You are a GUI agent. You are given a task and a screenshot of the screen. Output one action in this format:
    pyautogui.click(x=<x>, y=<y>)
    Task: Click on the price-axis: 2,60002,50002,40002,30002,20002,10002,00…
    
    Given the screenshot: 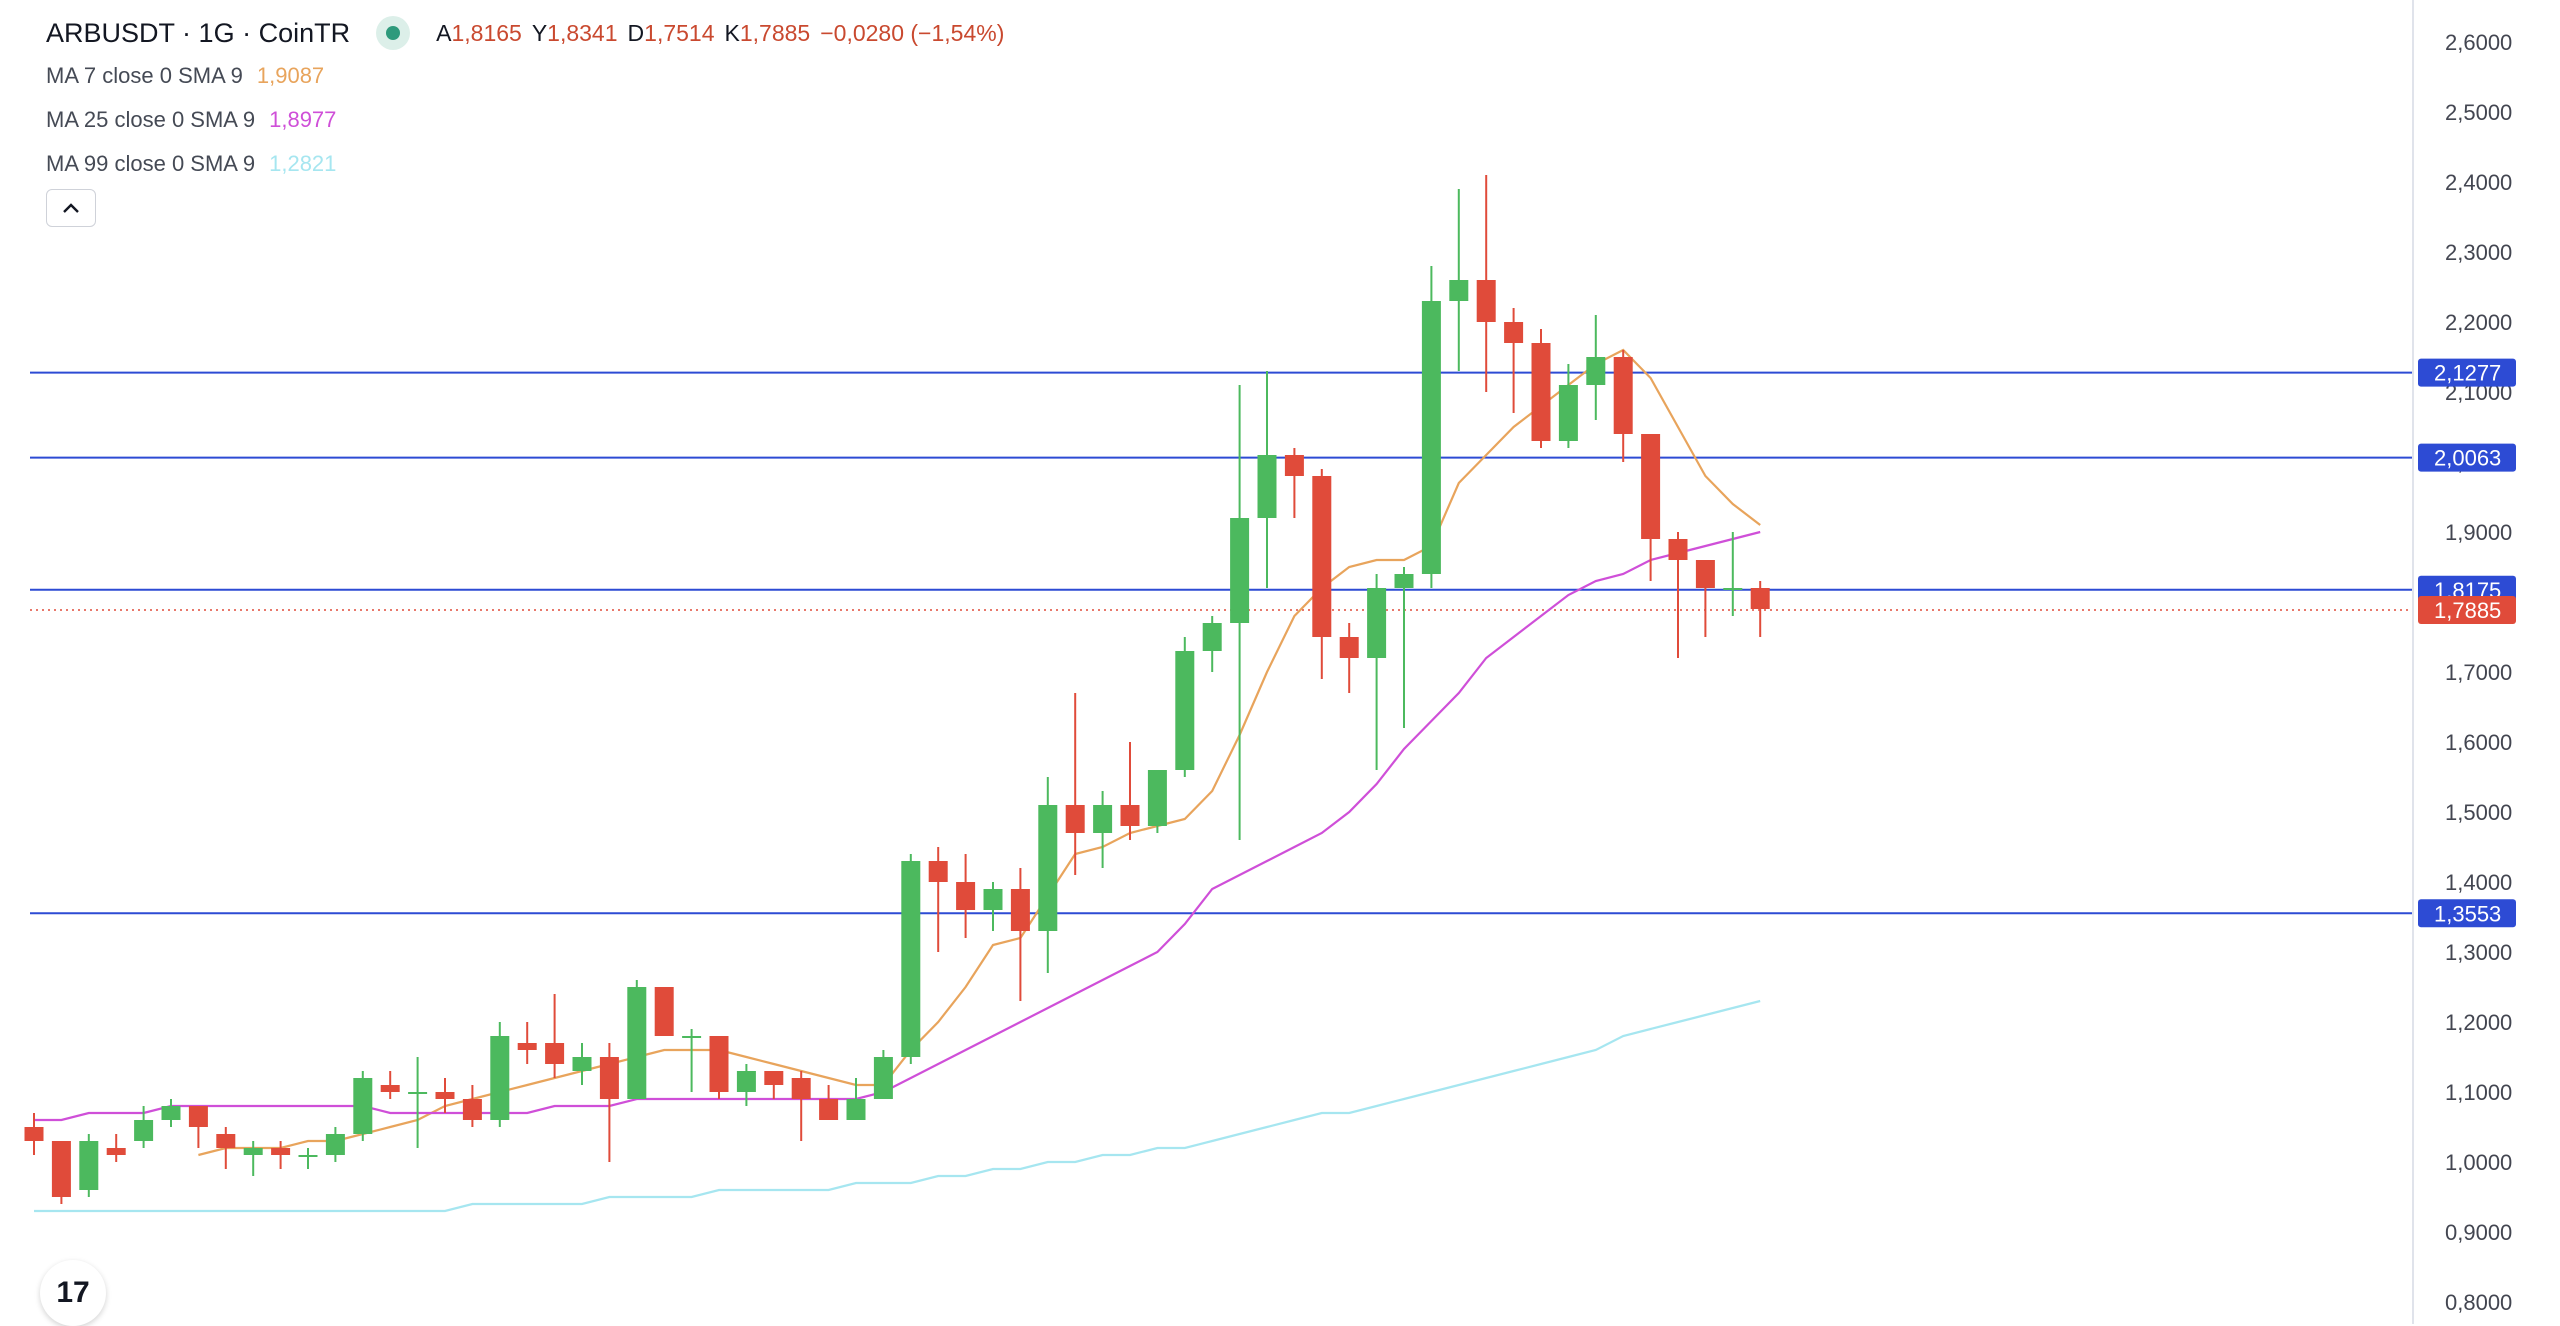 What is the action you would take?
    pyautogui.click(x=2478, y=672)
    